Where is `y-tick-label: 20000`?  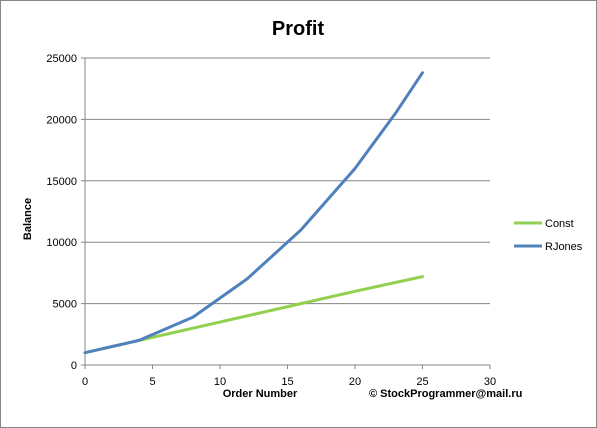
y-tick-label: 20000 is located at coordinates (61, 120).